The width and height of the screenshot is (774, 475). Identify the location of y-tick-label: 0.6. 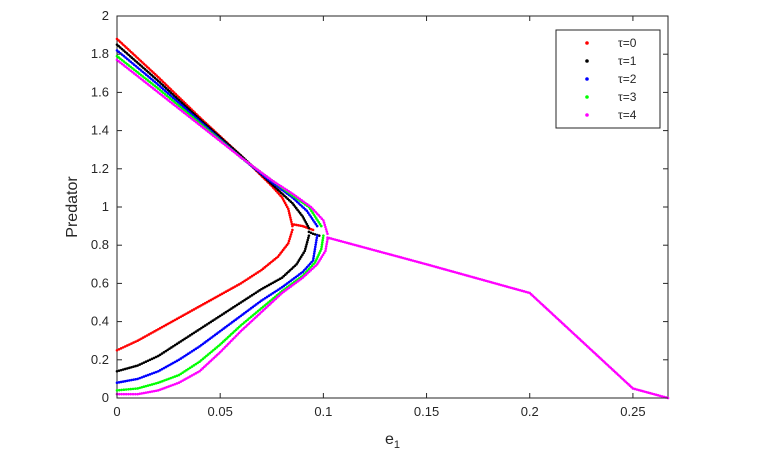
(100, 282).